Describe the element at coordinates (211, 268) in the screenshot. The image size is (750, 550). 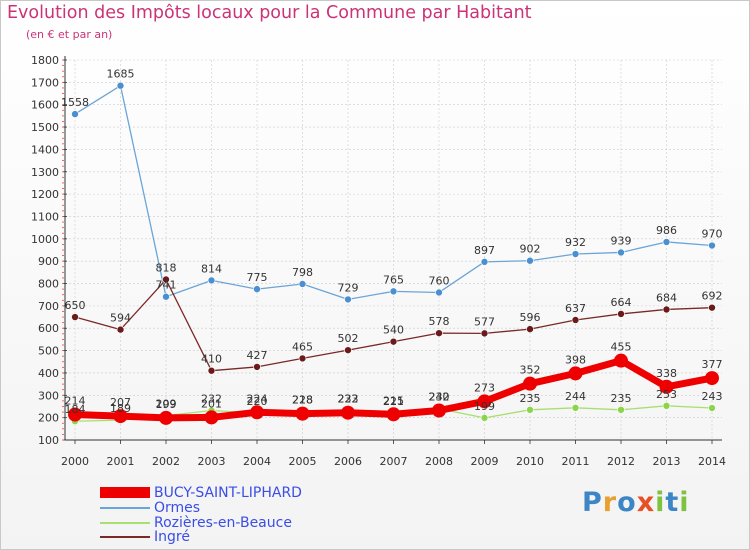
I see `data-label: 814` at that location.